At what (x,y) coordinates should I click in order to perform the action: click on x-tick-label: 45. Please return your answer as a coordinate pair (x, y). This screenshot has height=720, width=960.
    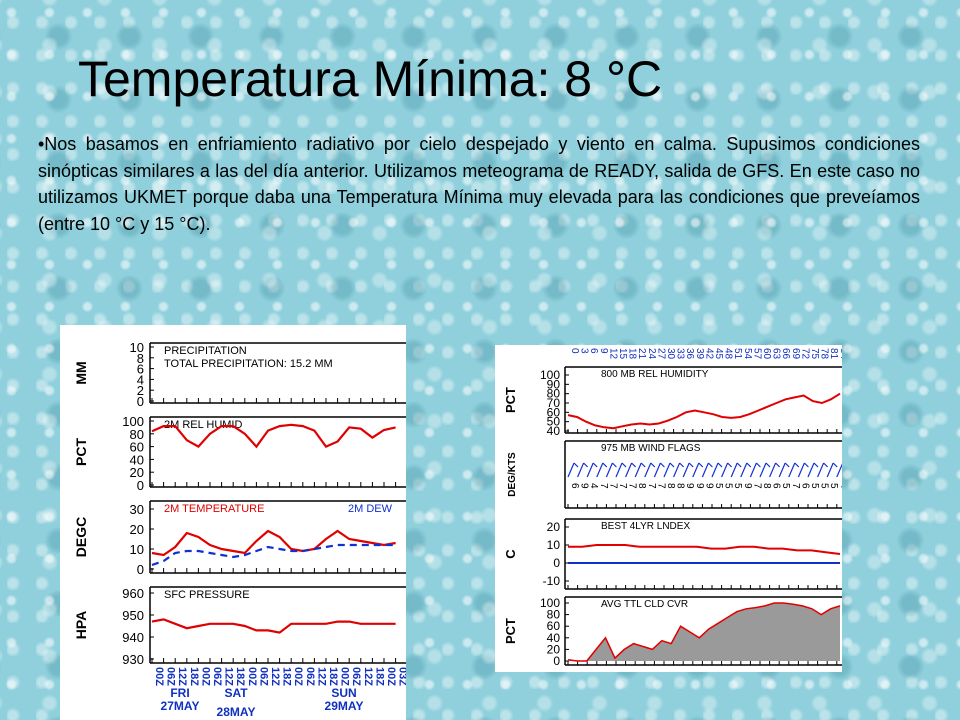
    Looking at the image, I should click on (718, 354).